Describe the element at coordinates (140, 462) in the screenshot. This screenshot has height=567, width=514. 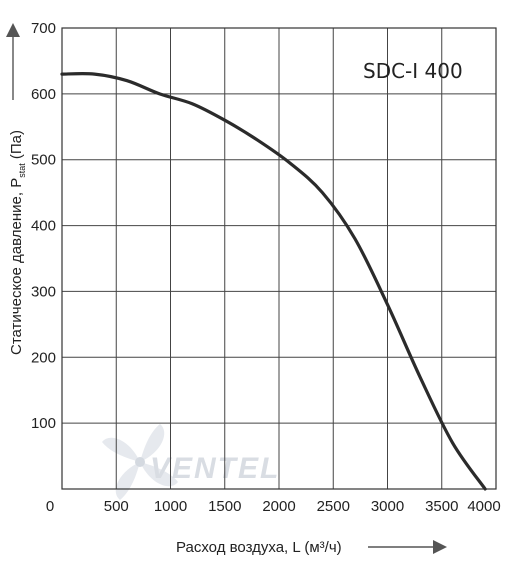
I see `fan-icon` at that location.